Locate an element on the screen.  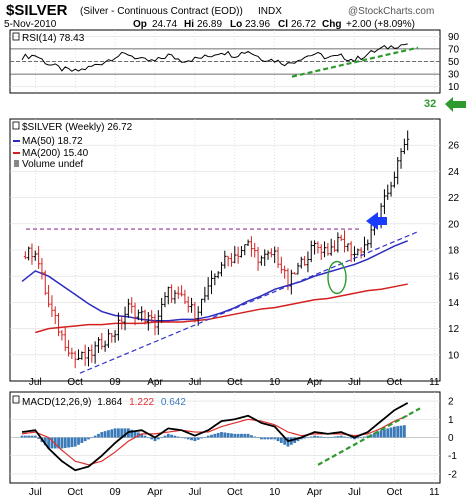
price-y-tick-label: 22 is located at coordinates (454, 198).